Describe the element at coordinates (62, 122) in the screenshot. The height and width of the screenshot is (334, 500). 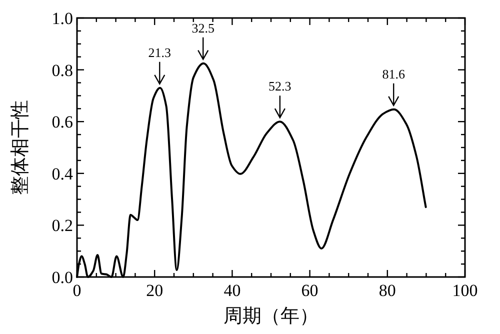
I see `y-tick-label: 0.6` at that location.